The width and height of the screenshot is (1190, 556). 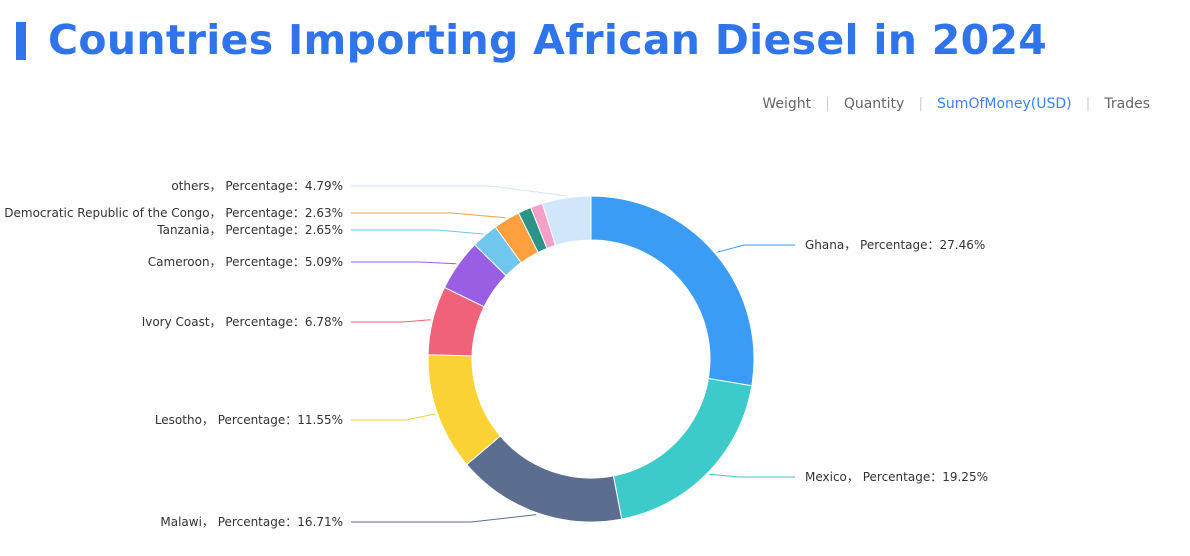 I want to click on leader-line-mexico, so click(x=752, y=475).